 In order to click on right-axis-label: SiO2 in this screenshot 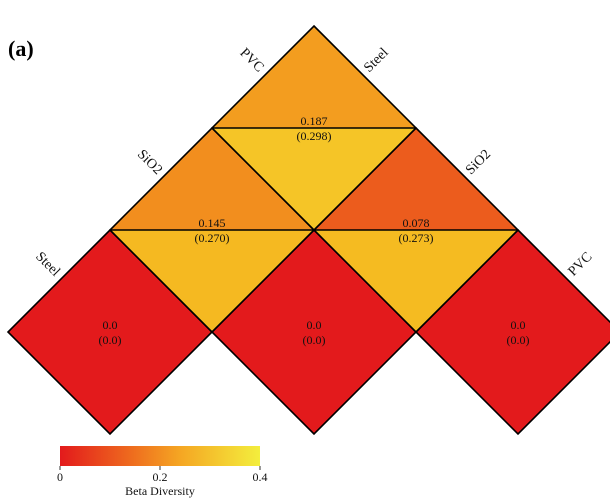, I will do `click(478, 162)`.